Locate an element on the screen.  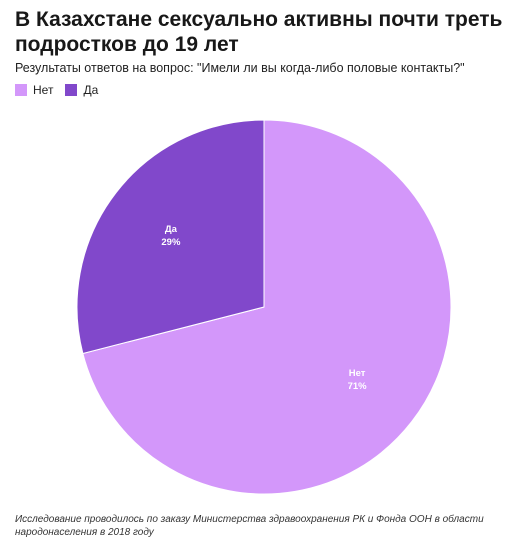
legend-label-net: Нет is located at coordinates (43, 90).